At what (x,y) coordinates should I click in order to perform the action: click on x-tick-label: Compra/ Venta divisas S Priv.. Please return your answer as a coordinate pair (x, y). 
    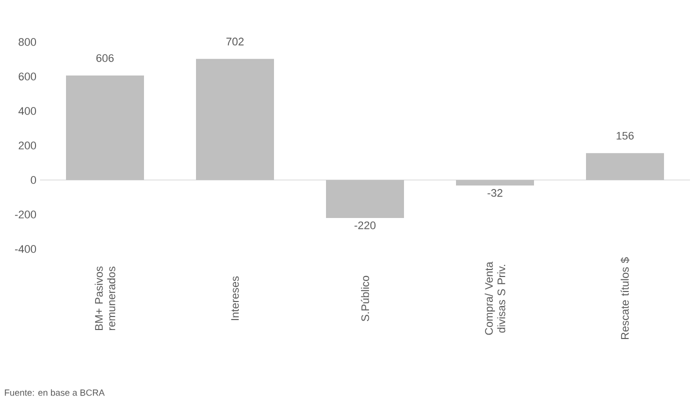
    Looking at the image, I should click on (495, 298).